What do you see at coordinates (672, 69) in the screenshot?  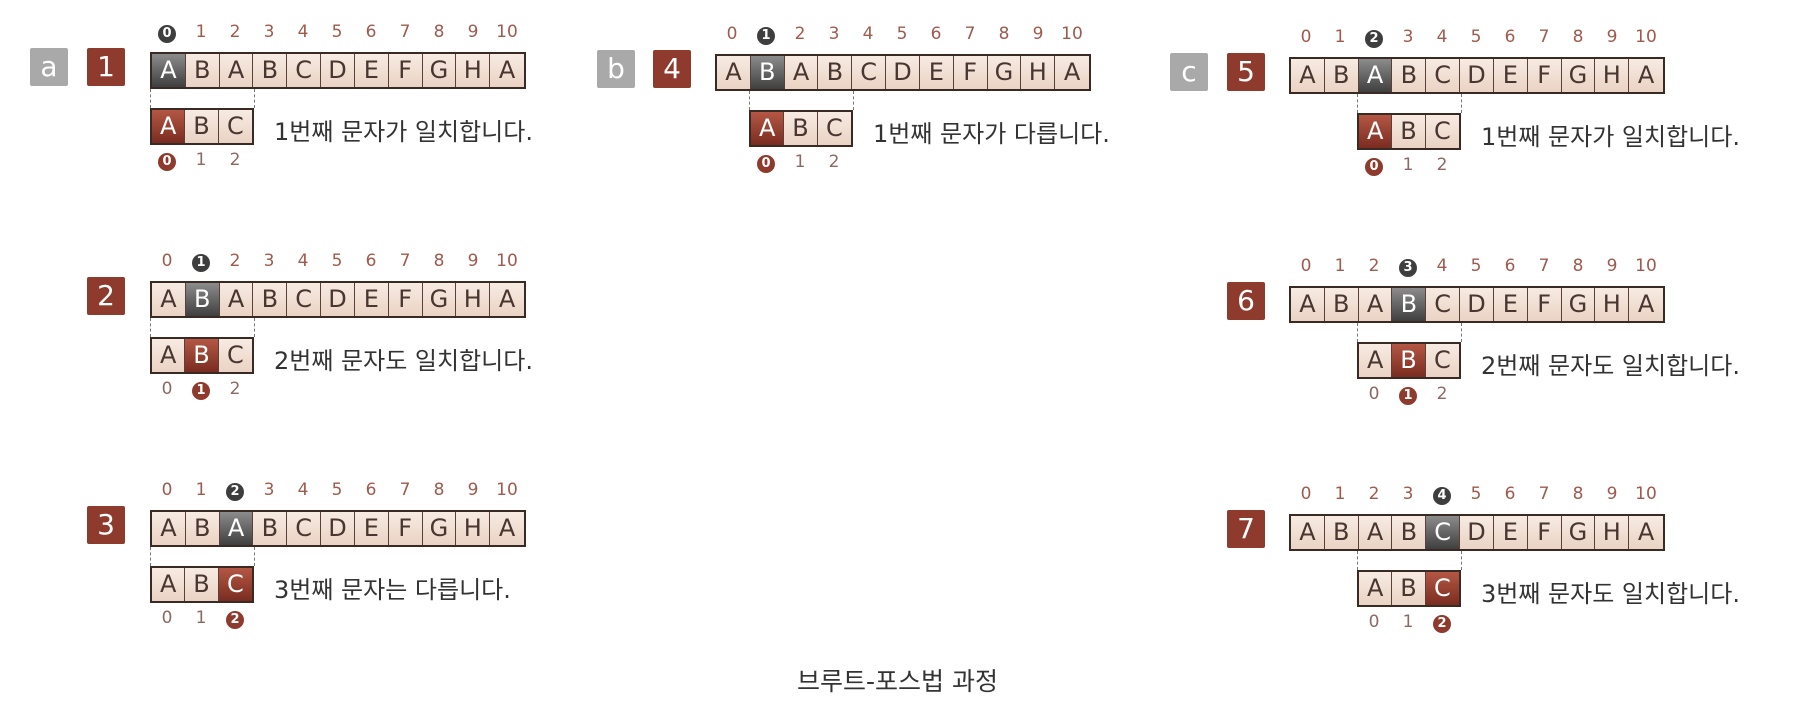 I see `step-number-tag: 4` at bounding box center [672, 69].